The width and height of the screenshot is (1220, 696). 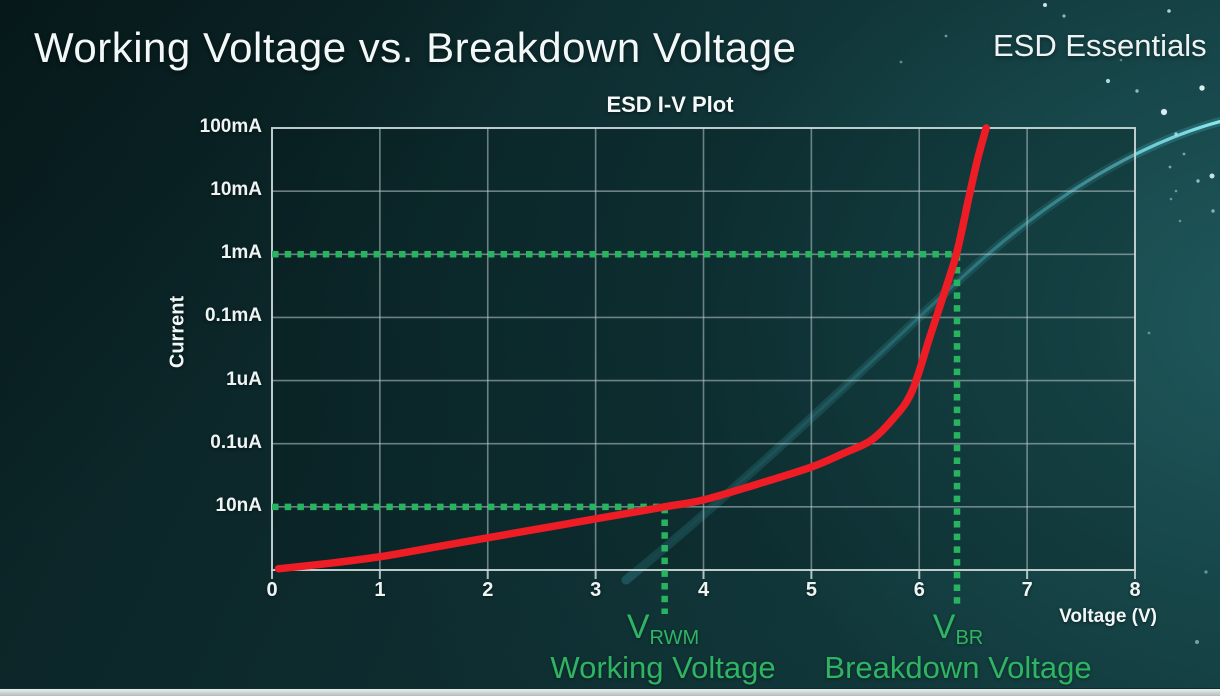 What do you see at coordinates (415, 47) in the screenshot?
I see `slide-title: Working Voltage vs. Breakdown Voltage` at bounding box center [415, 47].